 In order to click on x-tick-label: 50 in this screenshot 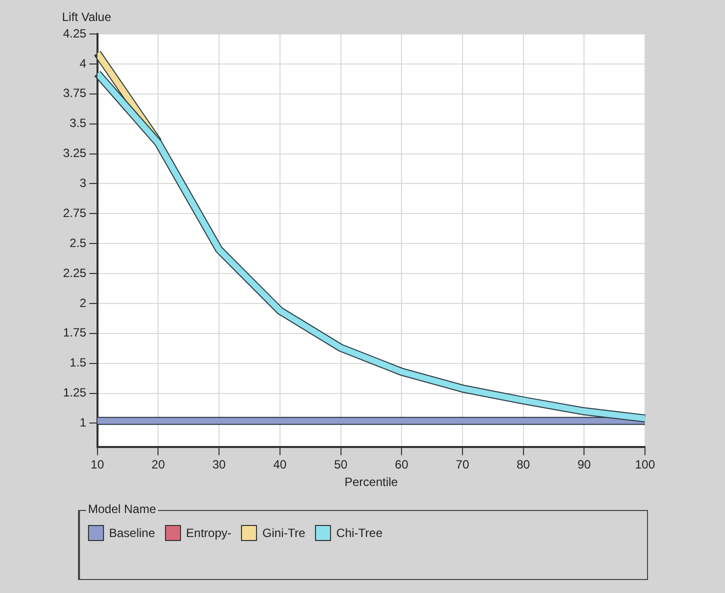, I will do `click(341, 465)`.